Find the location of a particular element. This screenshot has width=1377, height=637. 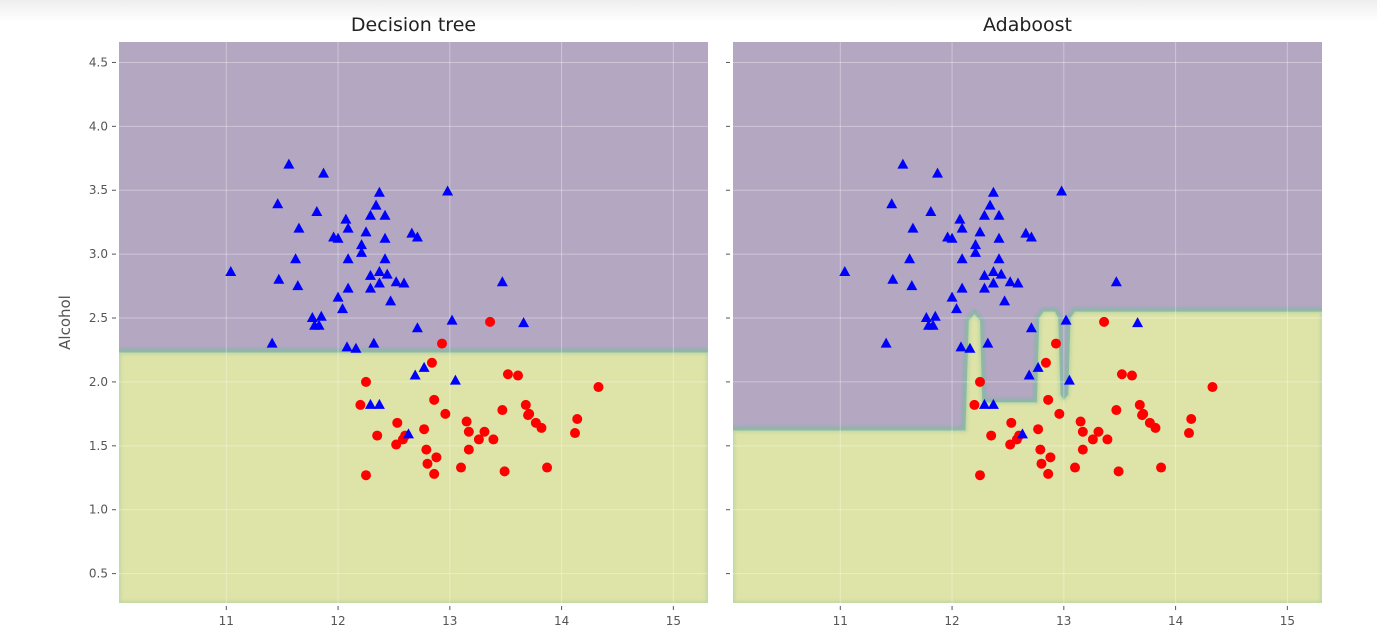

chart-title: Adaboost is located at coordinates (1027, 25).